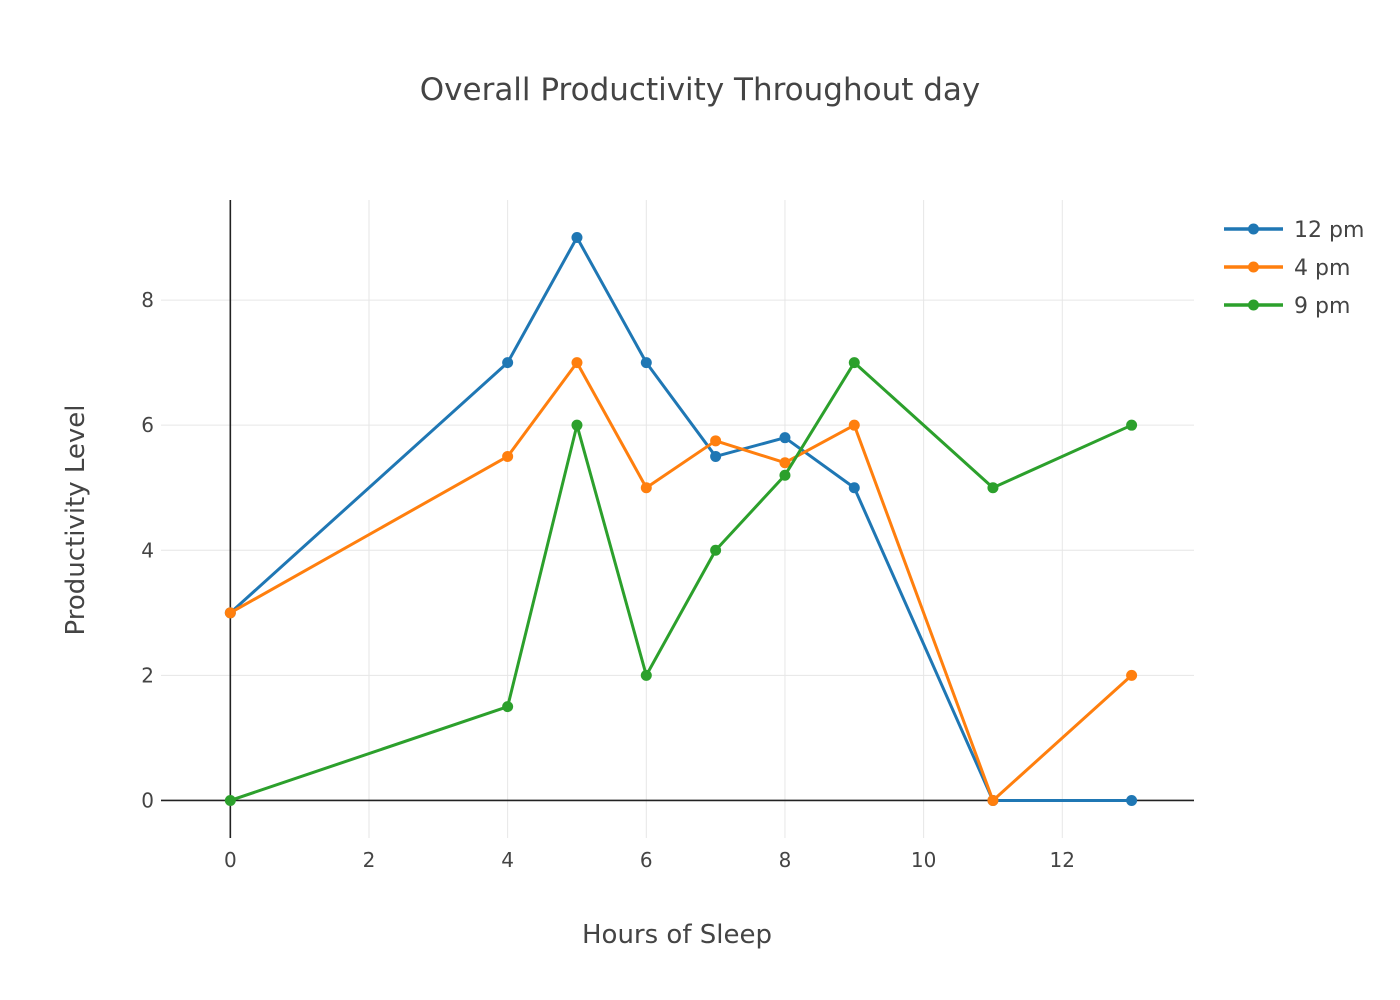  I want to click on y-tick-label: 0, so click(147, 800).